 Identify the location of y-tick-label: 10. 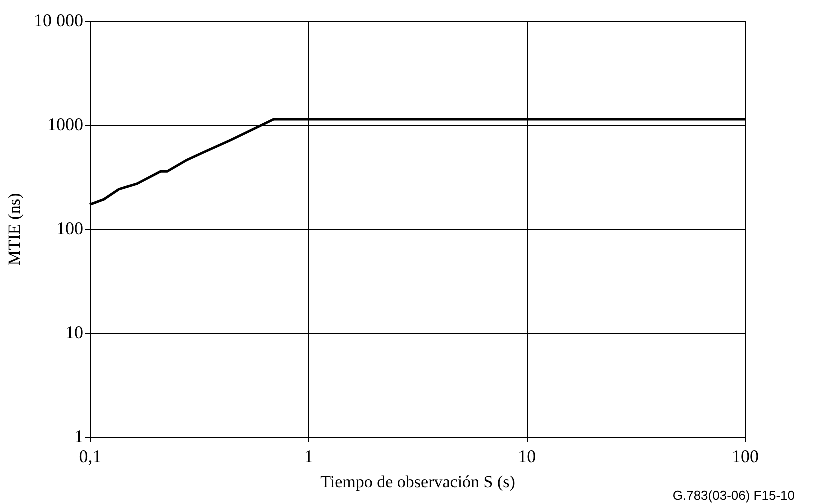
(75, 332).